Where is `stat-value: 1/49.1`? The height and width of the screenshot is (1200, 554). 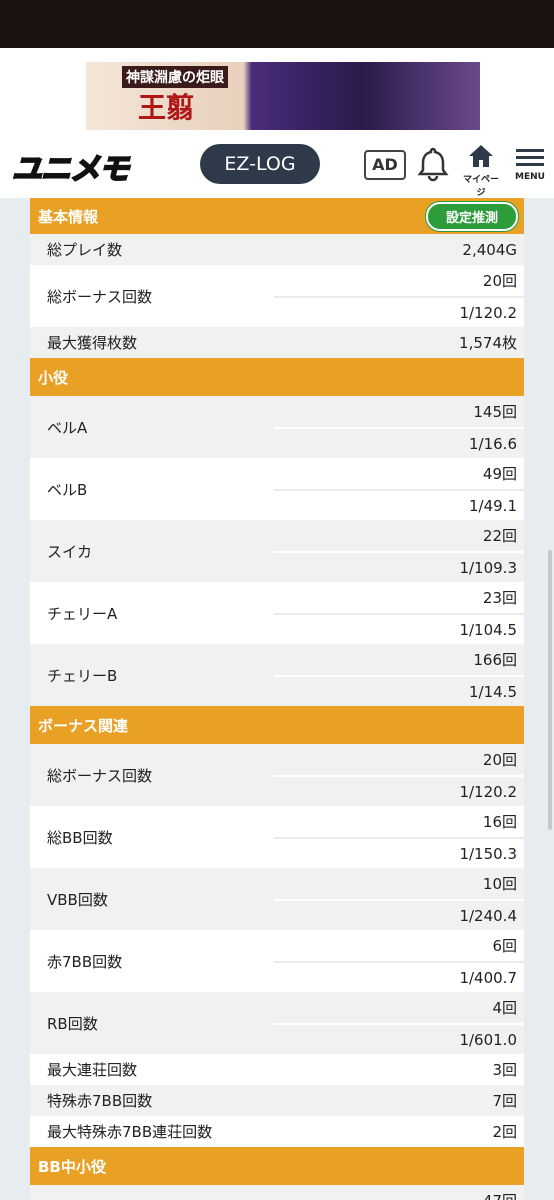 stat-value: 1/49.1 is located at coordinates (399, 504).